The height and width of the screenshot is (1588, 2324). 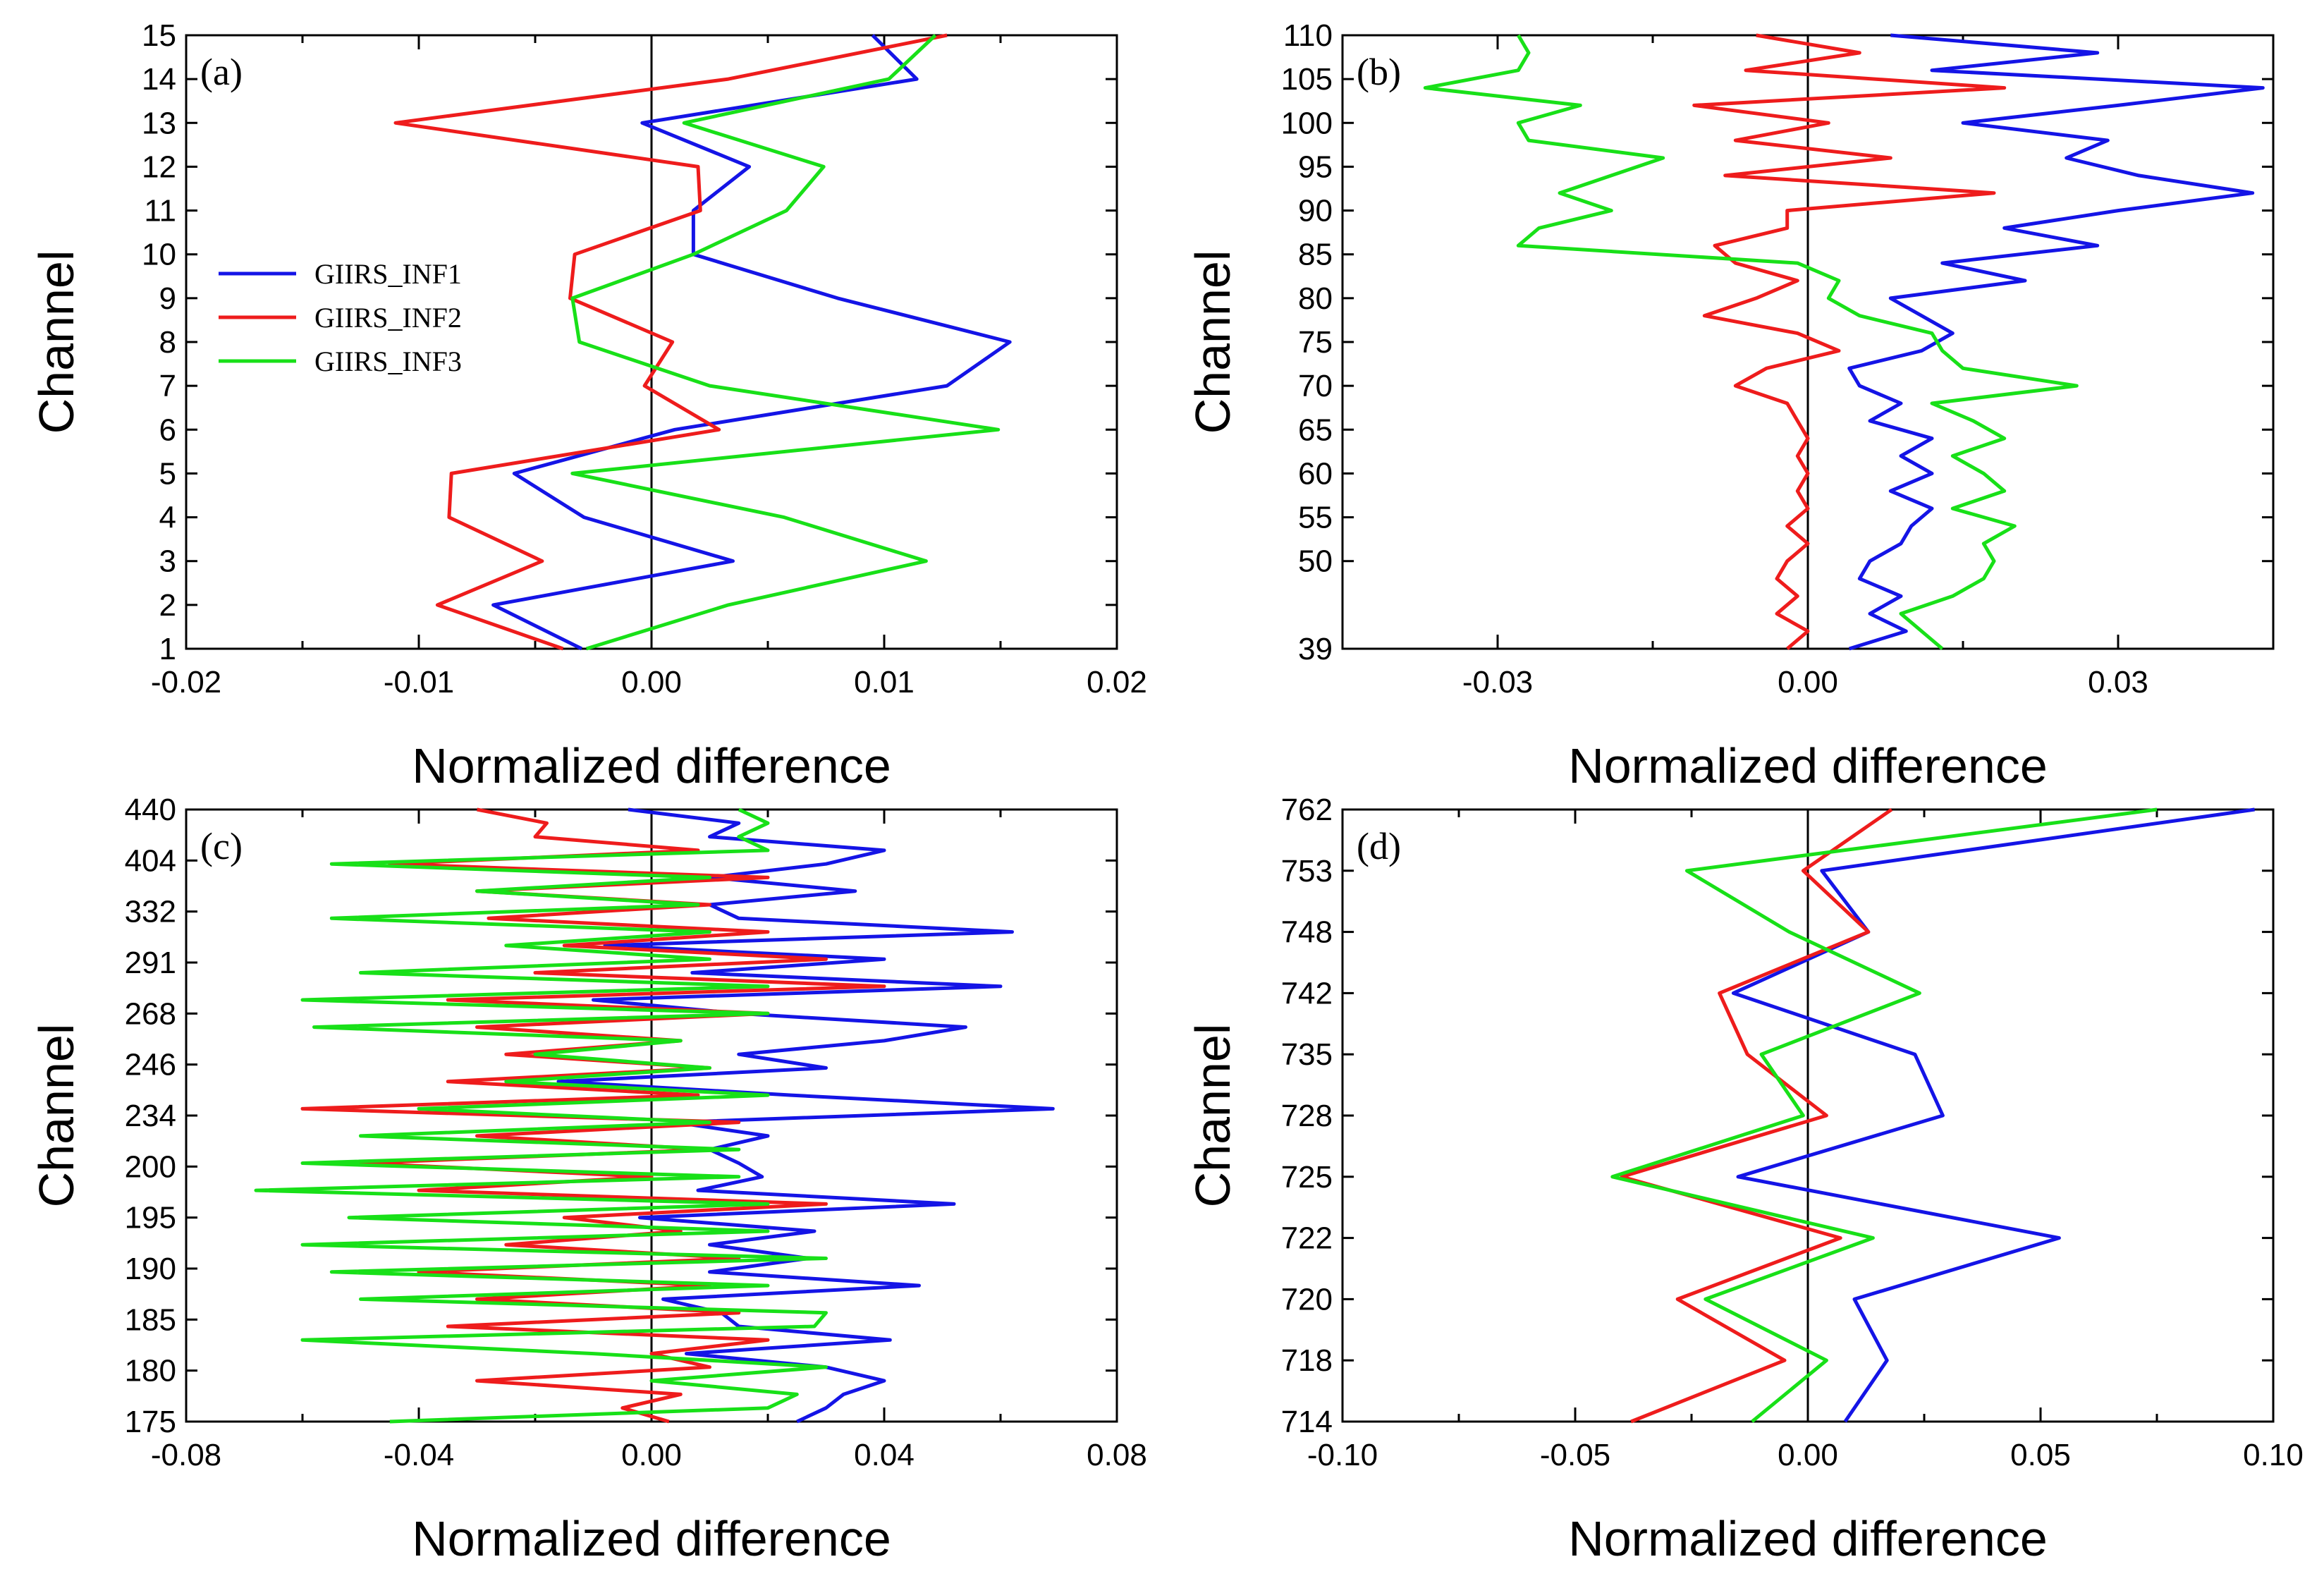 What do you see at coordinates (1315, 518) in the screenshot?
I see `y-tick-label: 55` at bounding box center [1315, 518].